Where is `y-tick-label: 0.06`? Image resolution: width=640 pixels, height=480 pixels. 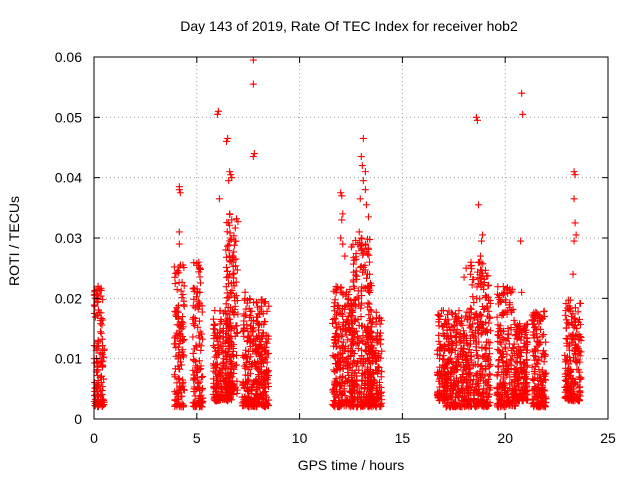 y-tick-label: 0.06 is located at coordinates (68, 57).